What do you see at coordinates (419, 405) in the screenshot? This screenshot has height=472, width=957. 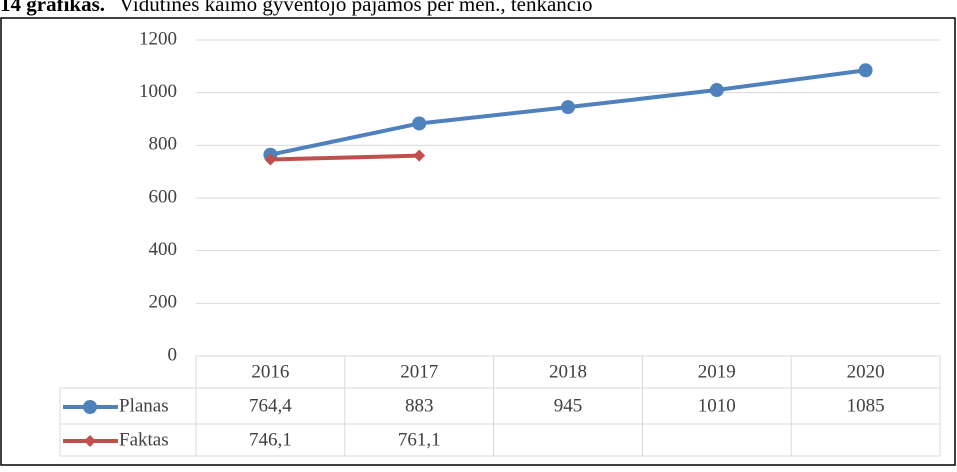 I see `table-value: 883` at bounding box center [419, 405].